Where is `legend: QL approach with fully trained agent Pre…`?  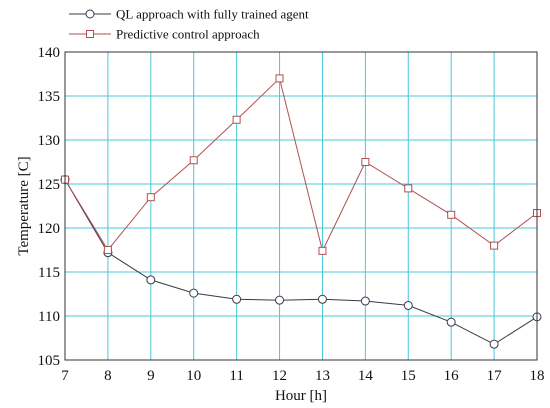 legend: QL approach with fully trained agent Pre… is located at coordinates (189, 24).